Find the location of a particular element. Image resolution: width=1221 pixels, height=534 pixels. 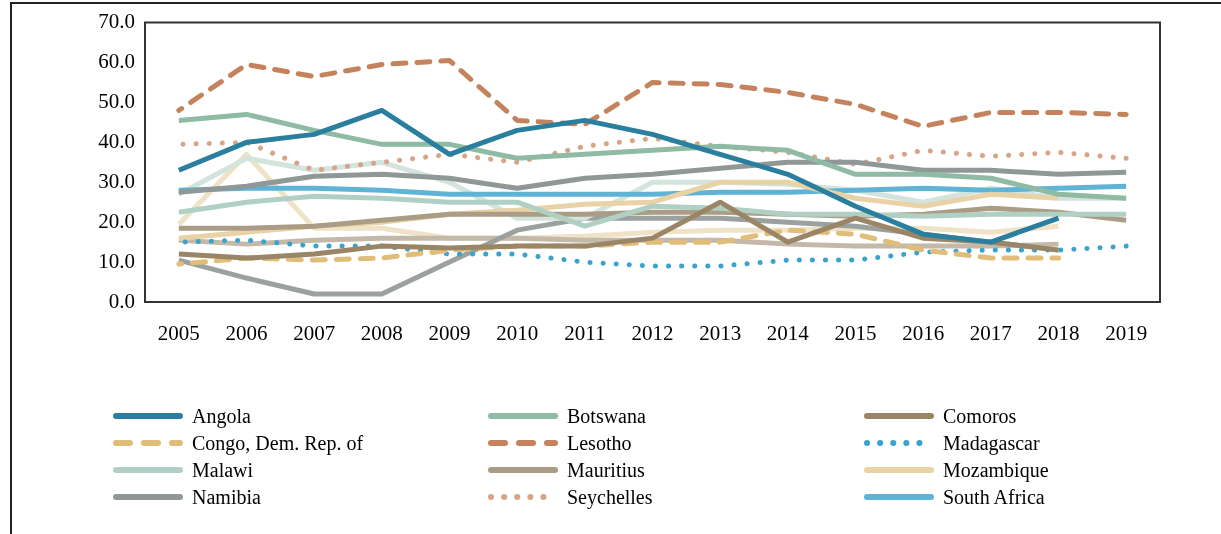

x-tick-label: 2010 is located at coordinates (517, 333).